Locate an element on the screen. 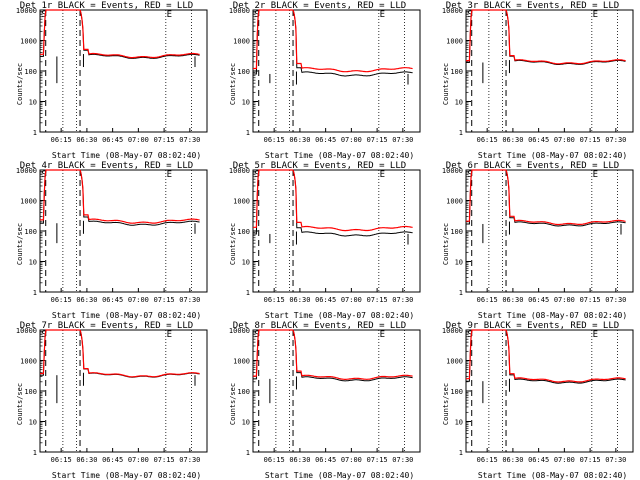  panel-title: Det 6r BLACK = Events, RED = LLD is located at coordinates (532, 166).